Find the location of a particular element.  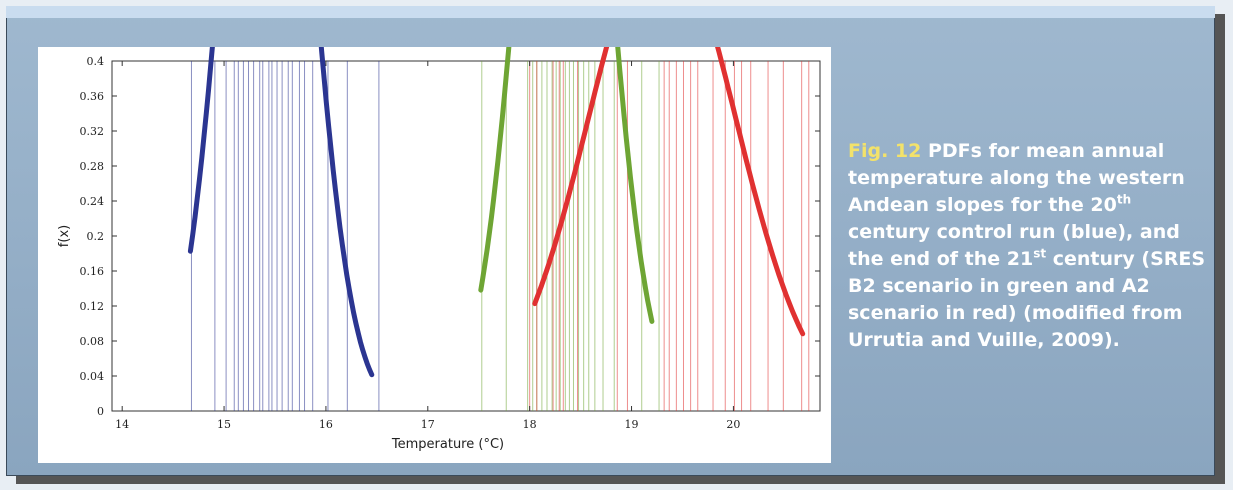

y-tick-label-4: 0.16 is located at coordinates (92, 271).